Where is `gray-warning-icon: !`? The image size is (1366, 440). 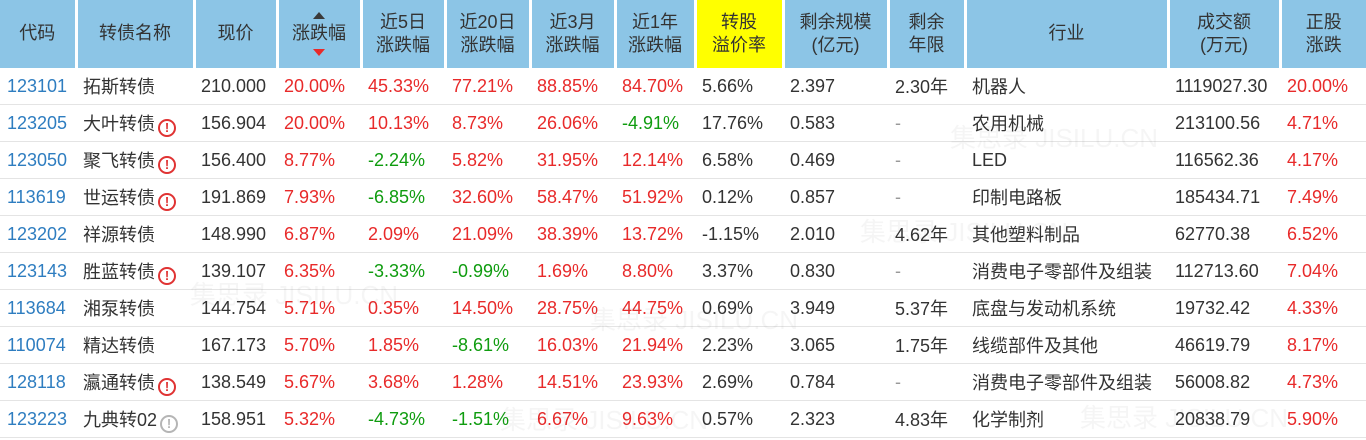
gray-warning-icon: ! is located at coordinates (169, 423).